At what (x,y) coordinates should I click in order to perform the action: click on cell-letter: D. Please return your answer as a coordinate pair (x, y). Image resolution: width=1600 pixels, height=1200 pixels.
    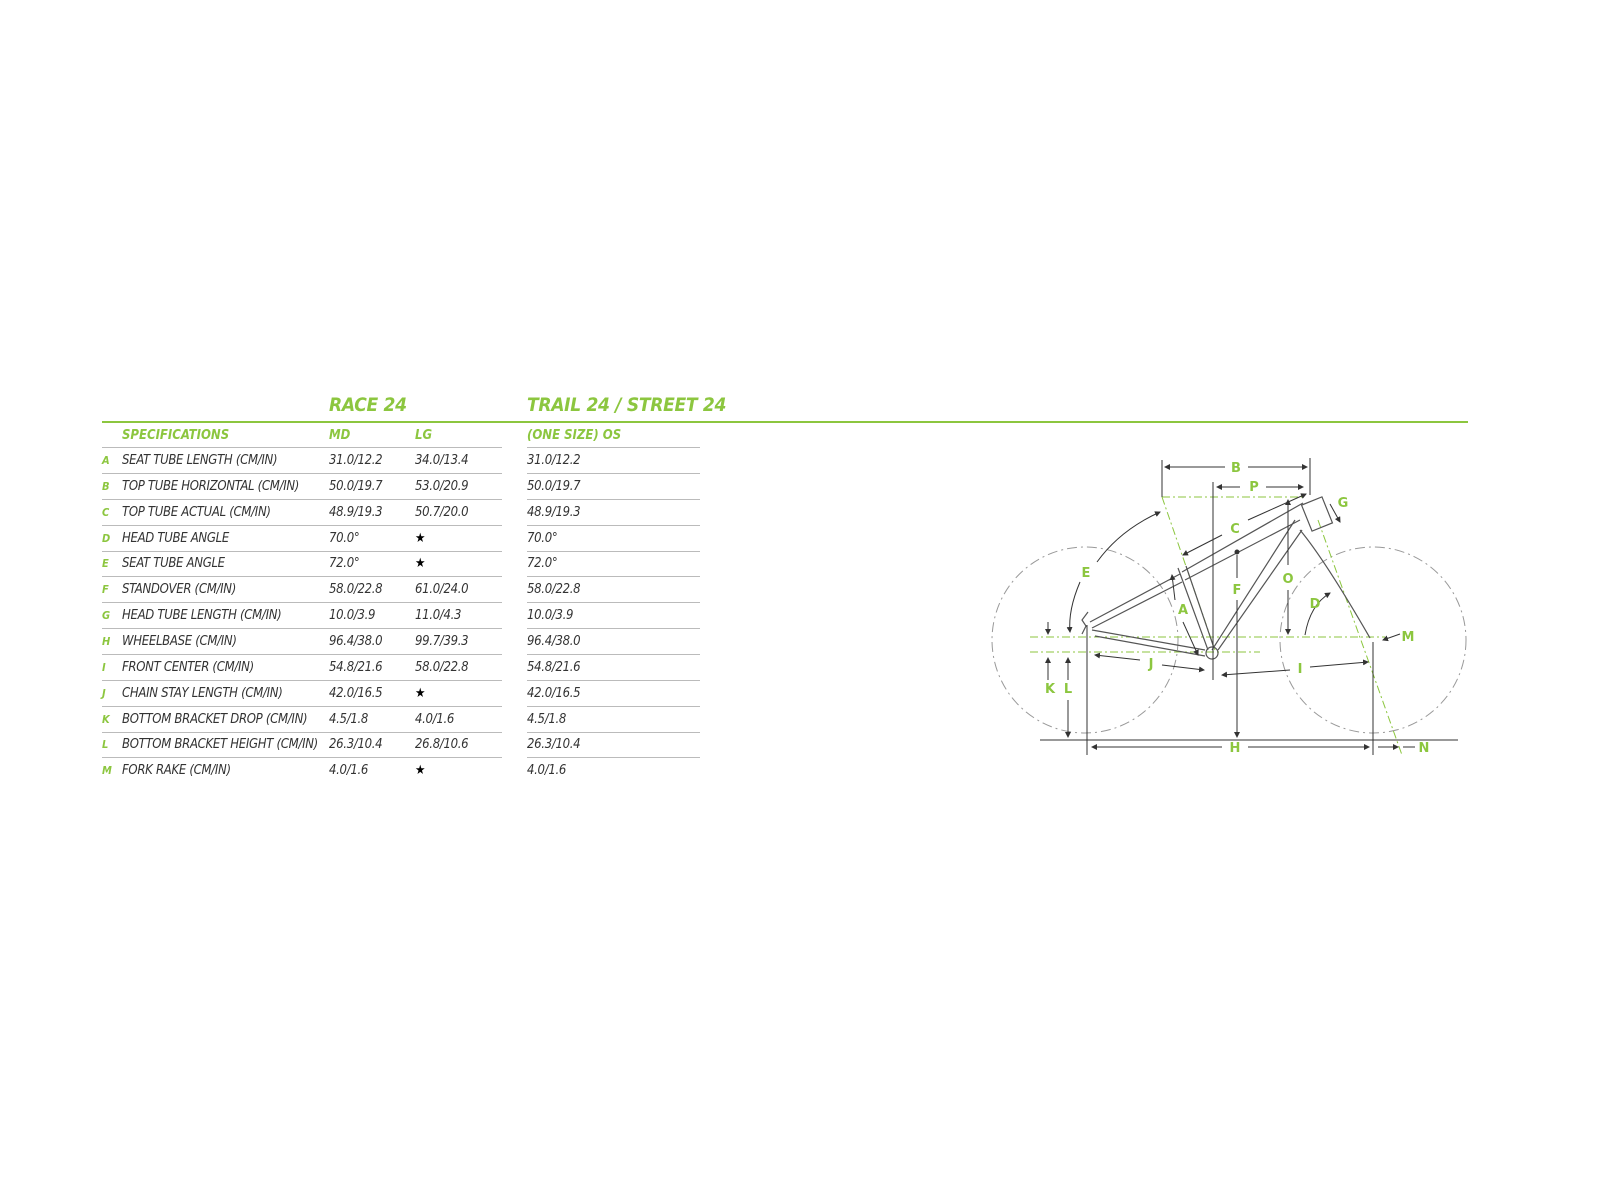
    Looking at the image, I should click on (106, 538).